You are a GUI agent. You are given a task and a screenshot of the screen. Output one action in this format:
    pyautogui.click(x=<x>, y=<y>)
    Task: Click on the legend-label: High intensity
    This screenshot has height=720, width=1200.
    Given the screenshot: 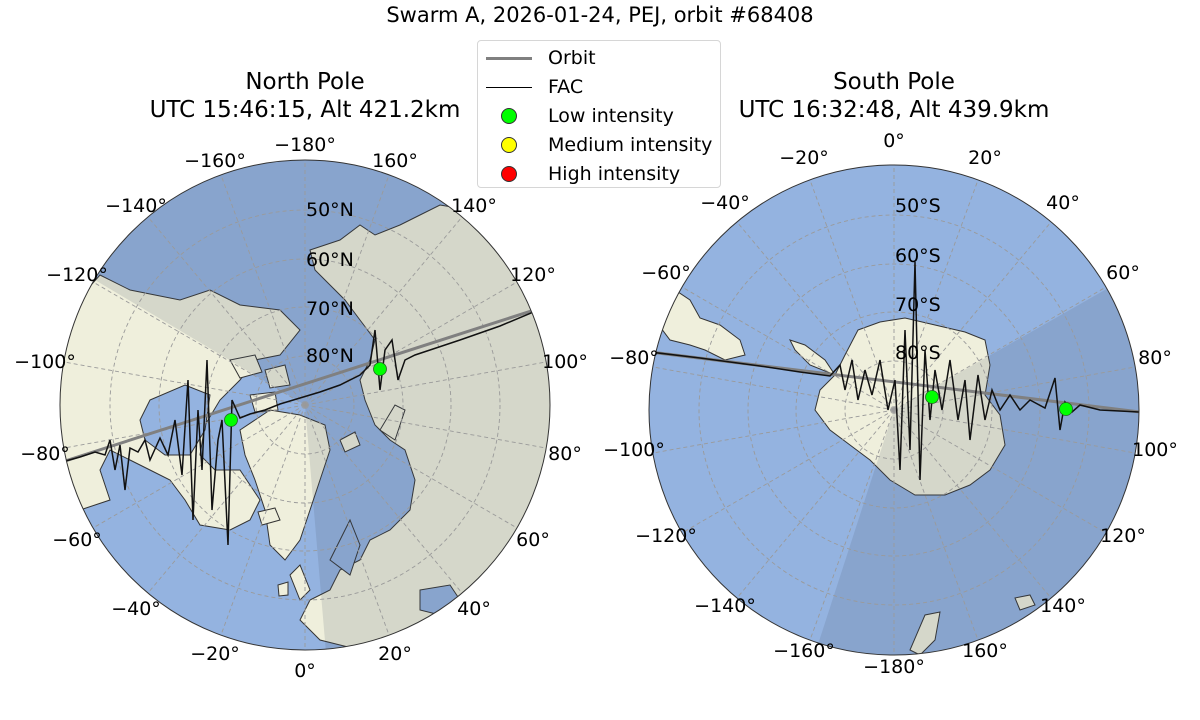 What is the action you would take?
    pyautogui.click(x=614, y=173)
    